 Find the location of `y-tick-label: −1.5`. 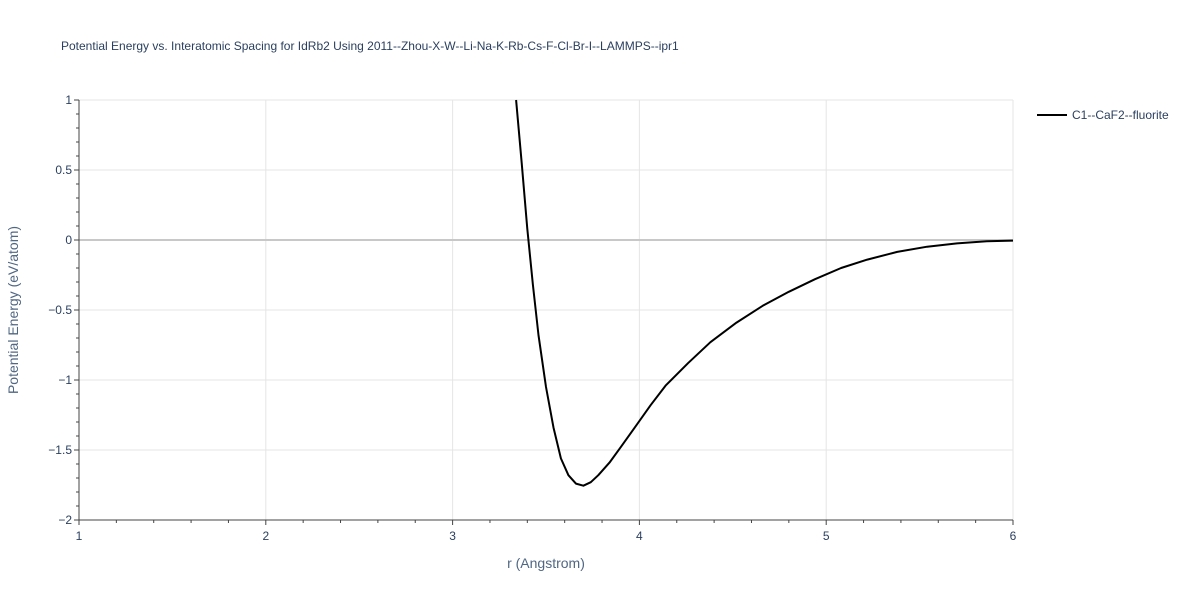

y-tick-label: −1.5 is located at coordinates (60, 450).